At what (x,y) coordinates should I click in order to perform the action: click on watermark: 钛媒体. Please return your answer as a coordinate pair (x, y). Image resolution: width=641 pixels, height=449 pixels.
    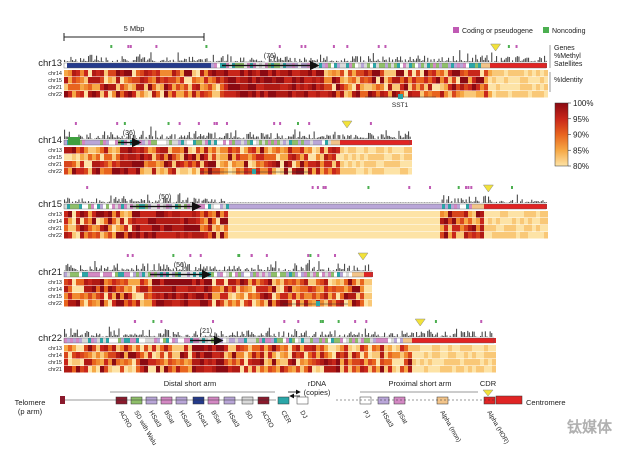
    Looking at the image, I should click on (590, 427).